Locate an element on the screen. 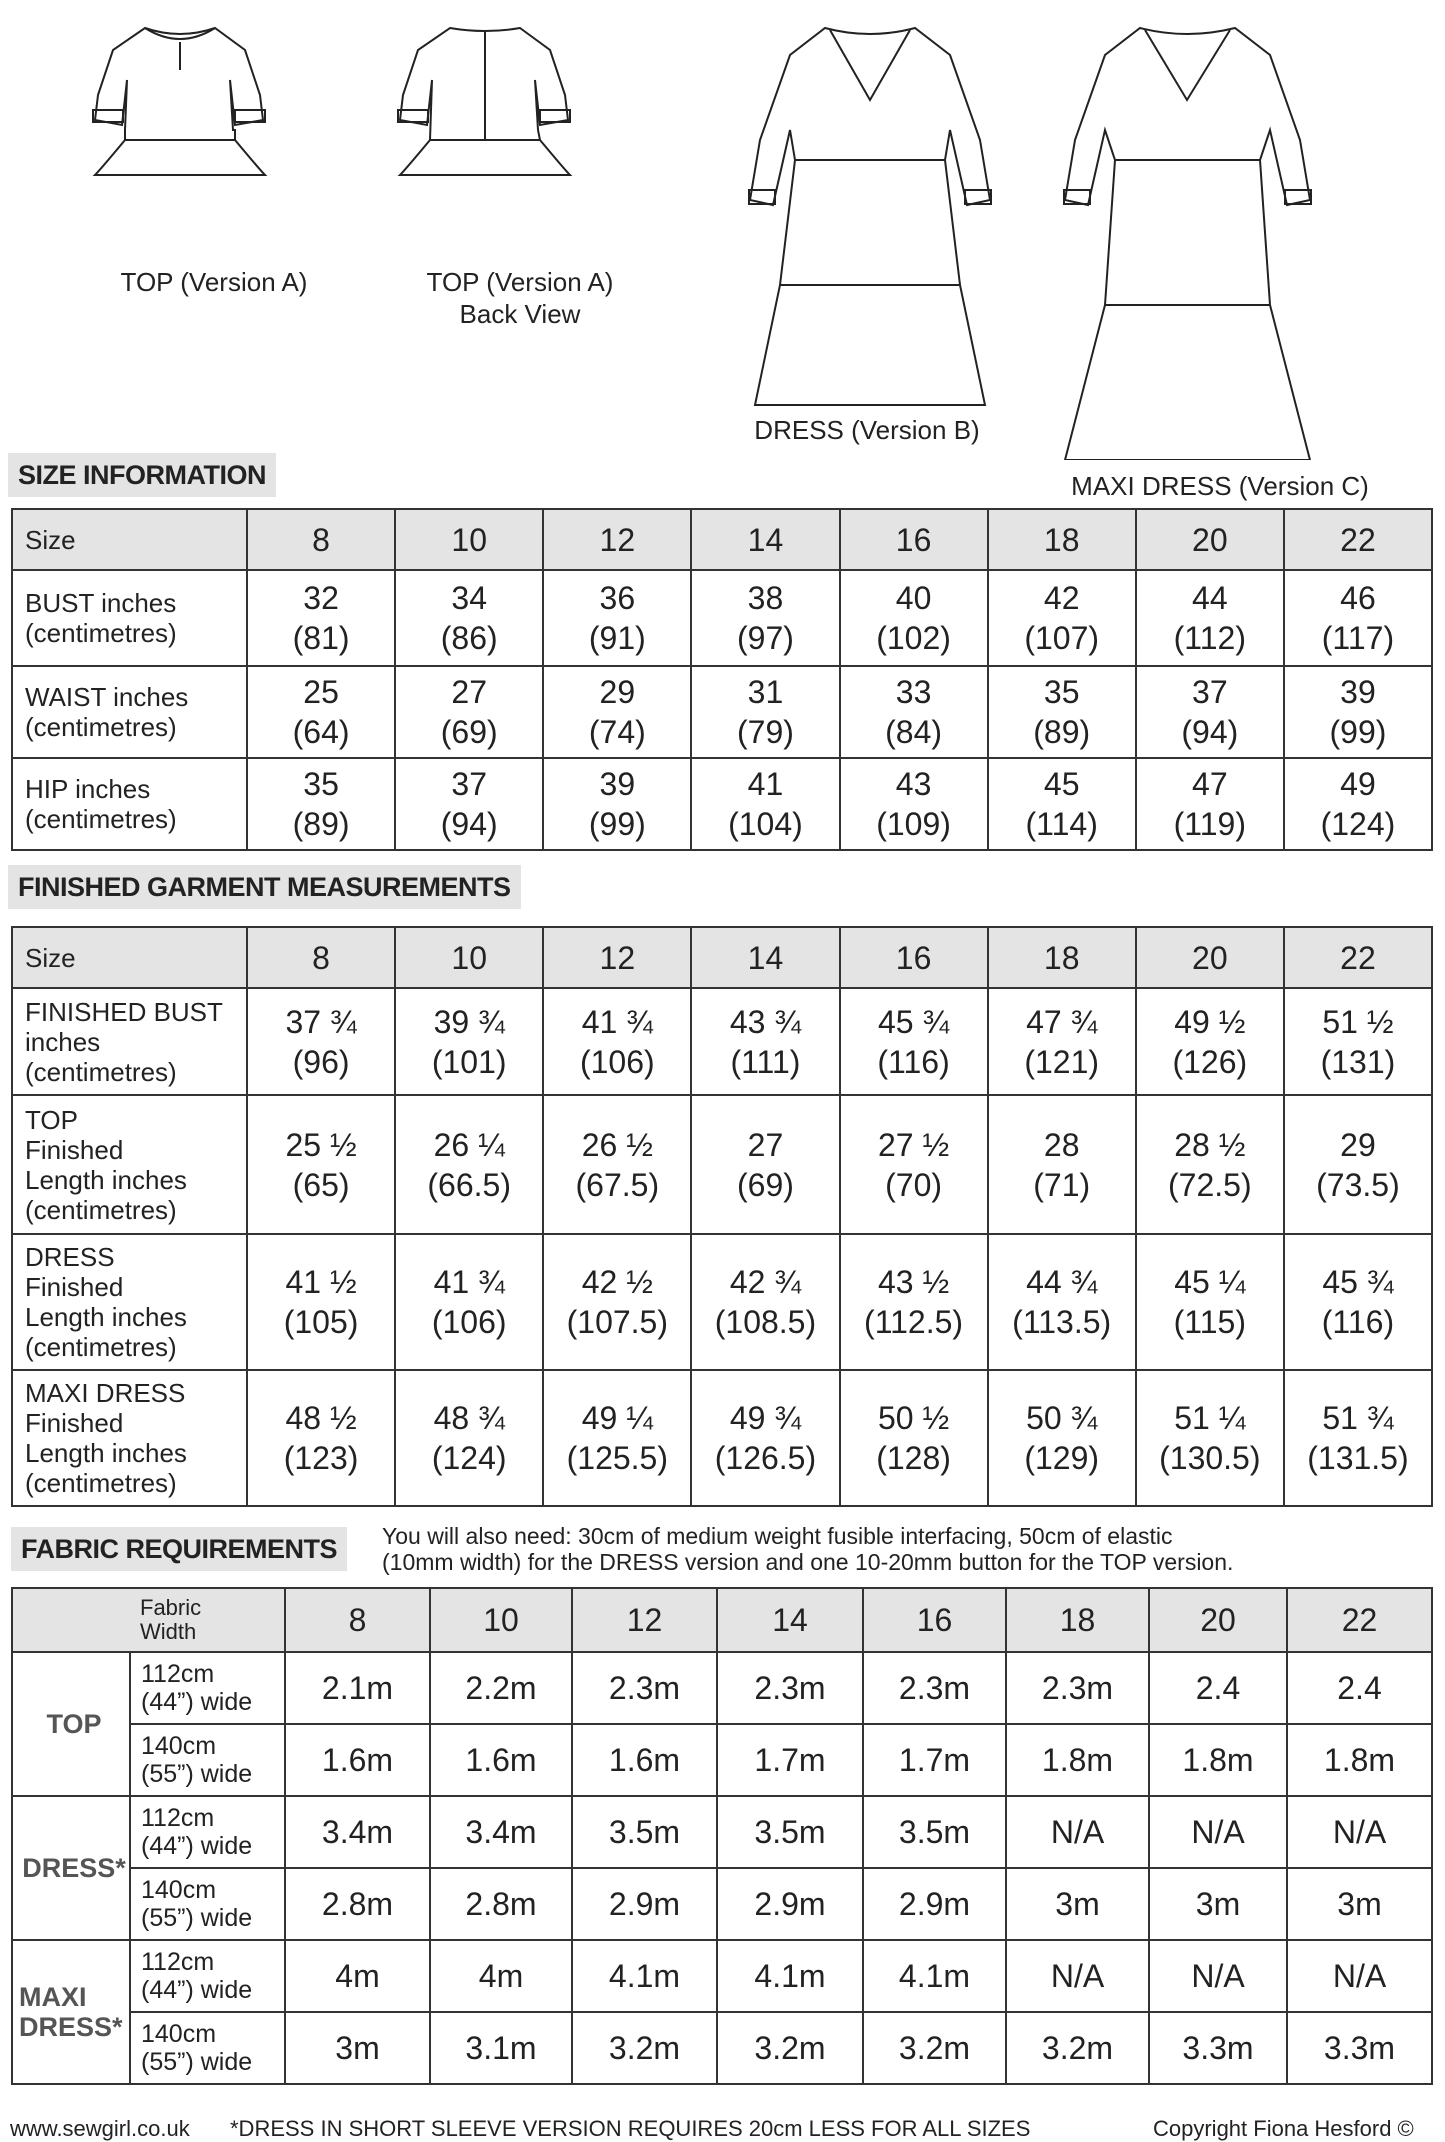 This screenshot has height=2142, width=1445. text-line: (125.5) is located at coordinates (617, 1458).